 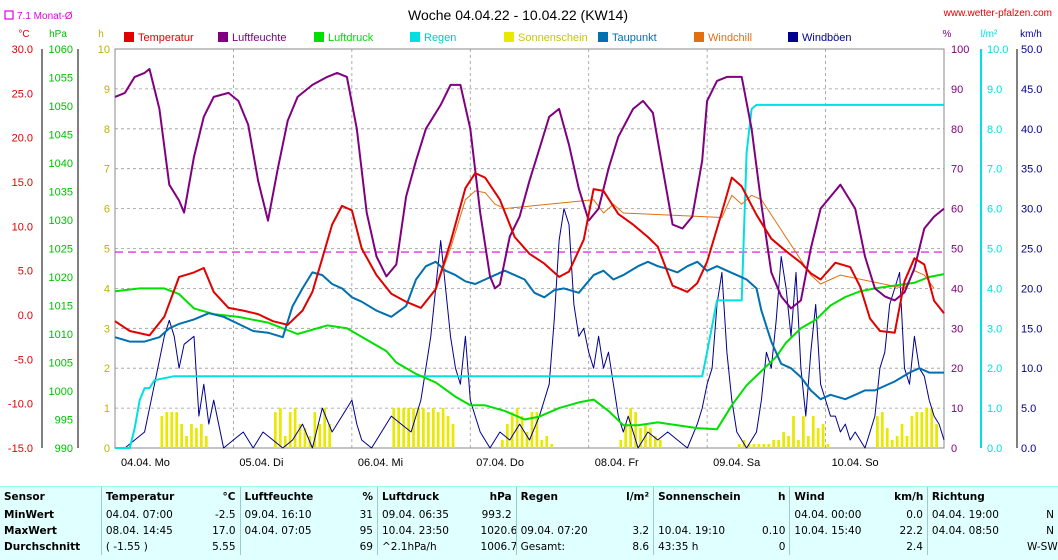 I want to click on site-url: www.wetter-pfalzen.com, so click(x=997, y=13).